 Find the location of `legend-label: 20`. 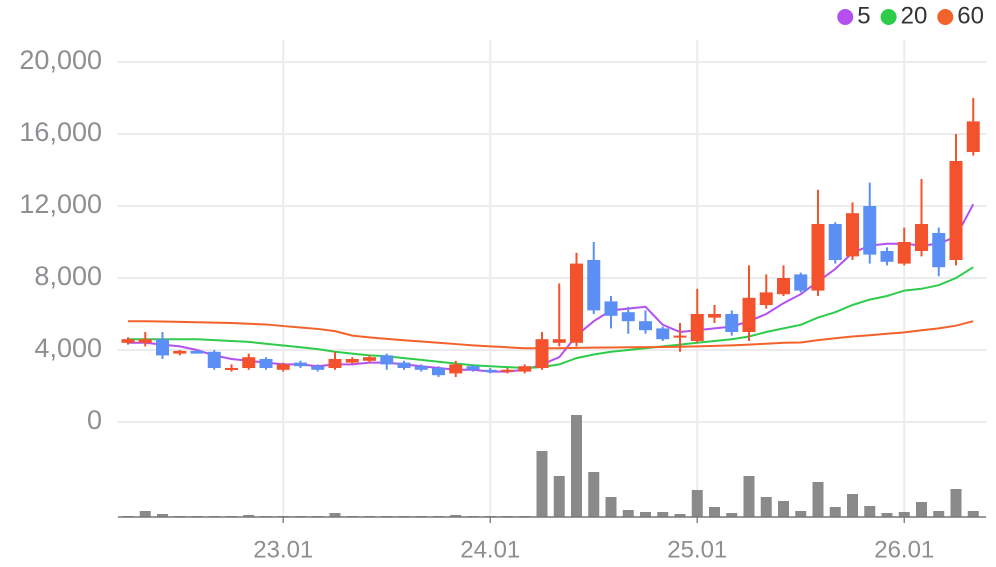

legend-label: 20 is located at coordinates (914, 15).